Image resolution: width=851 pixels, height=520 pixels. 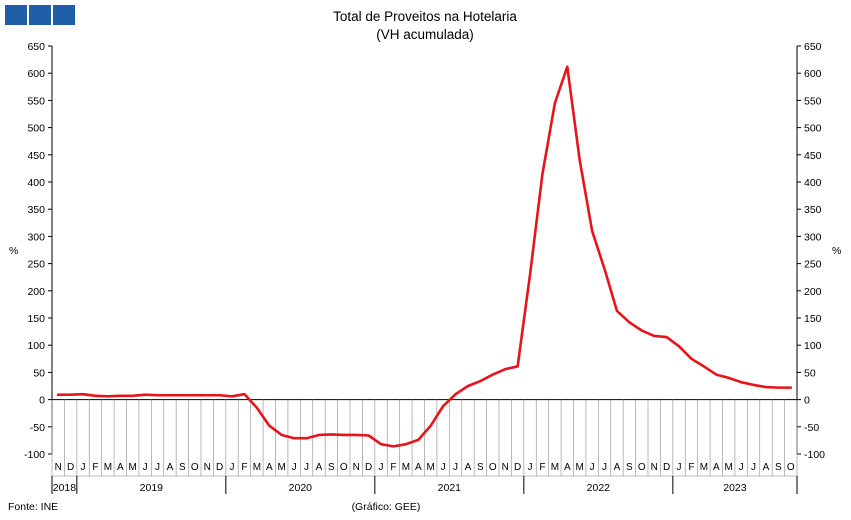 I want to click on y-tick-label-left: 200, so click(x=36, y=292).